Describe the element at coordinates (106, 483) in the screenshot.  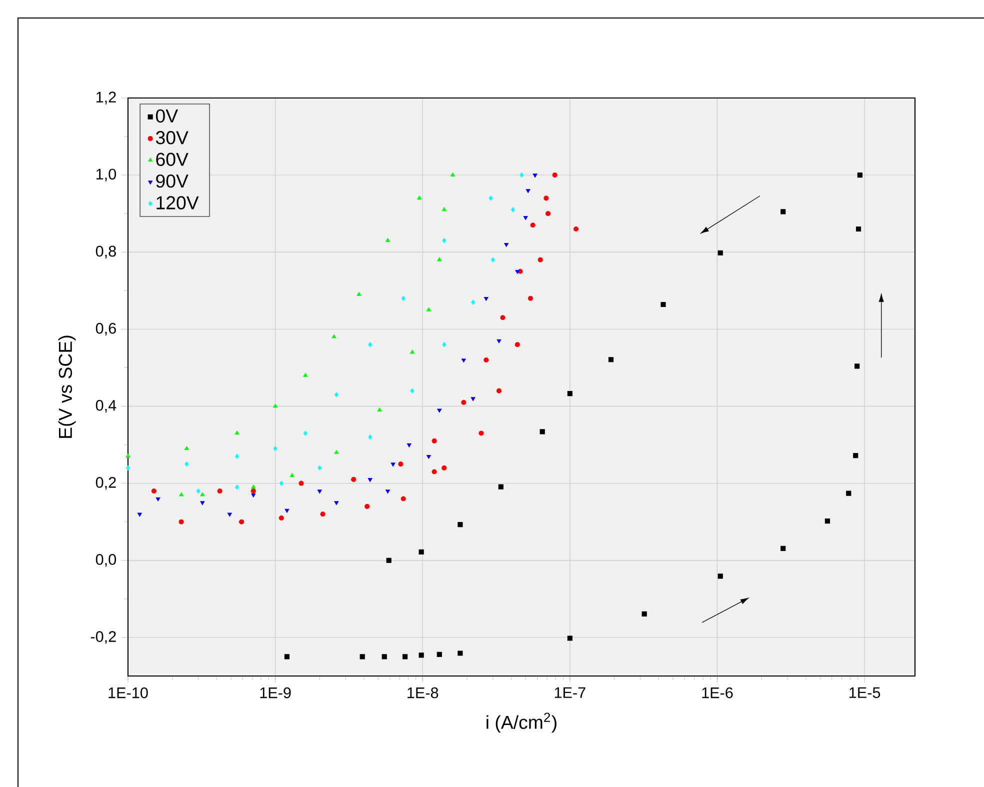
I see `y-tick-label: 0,2` at that location.